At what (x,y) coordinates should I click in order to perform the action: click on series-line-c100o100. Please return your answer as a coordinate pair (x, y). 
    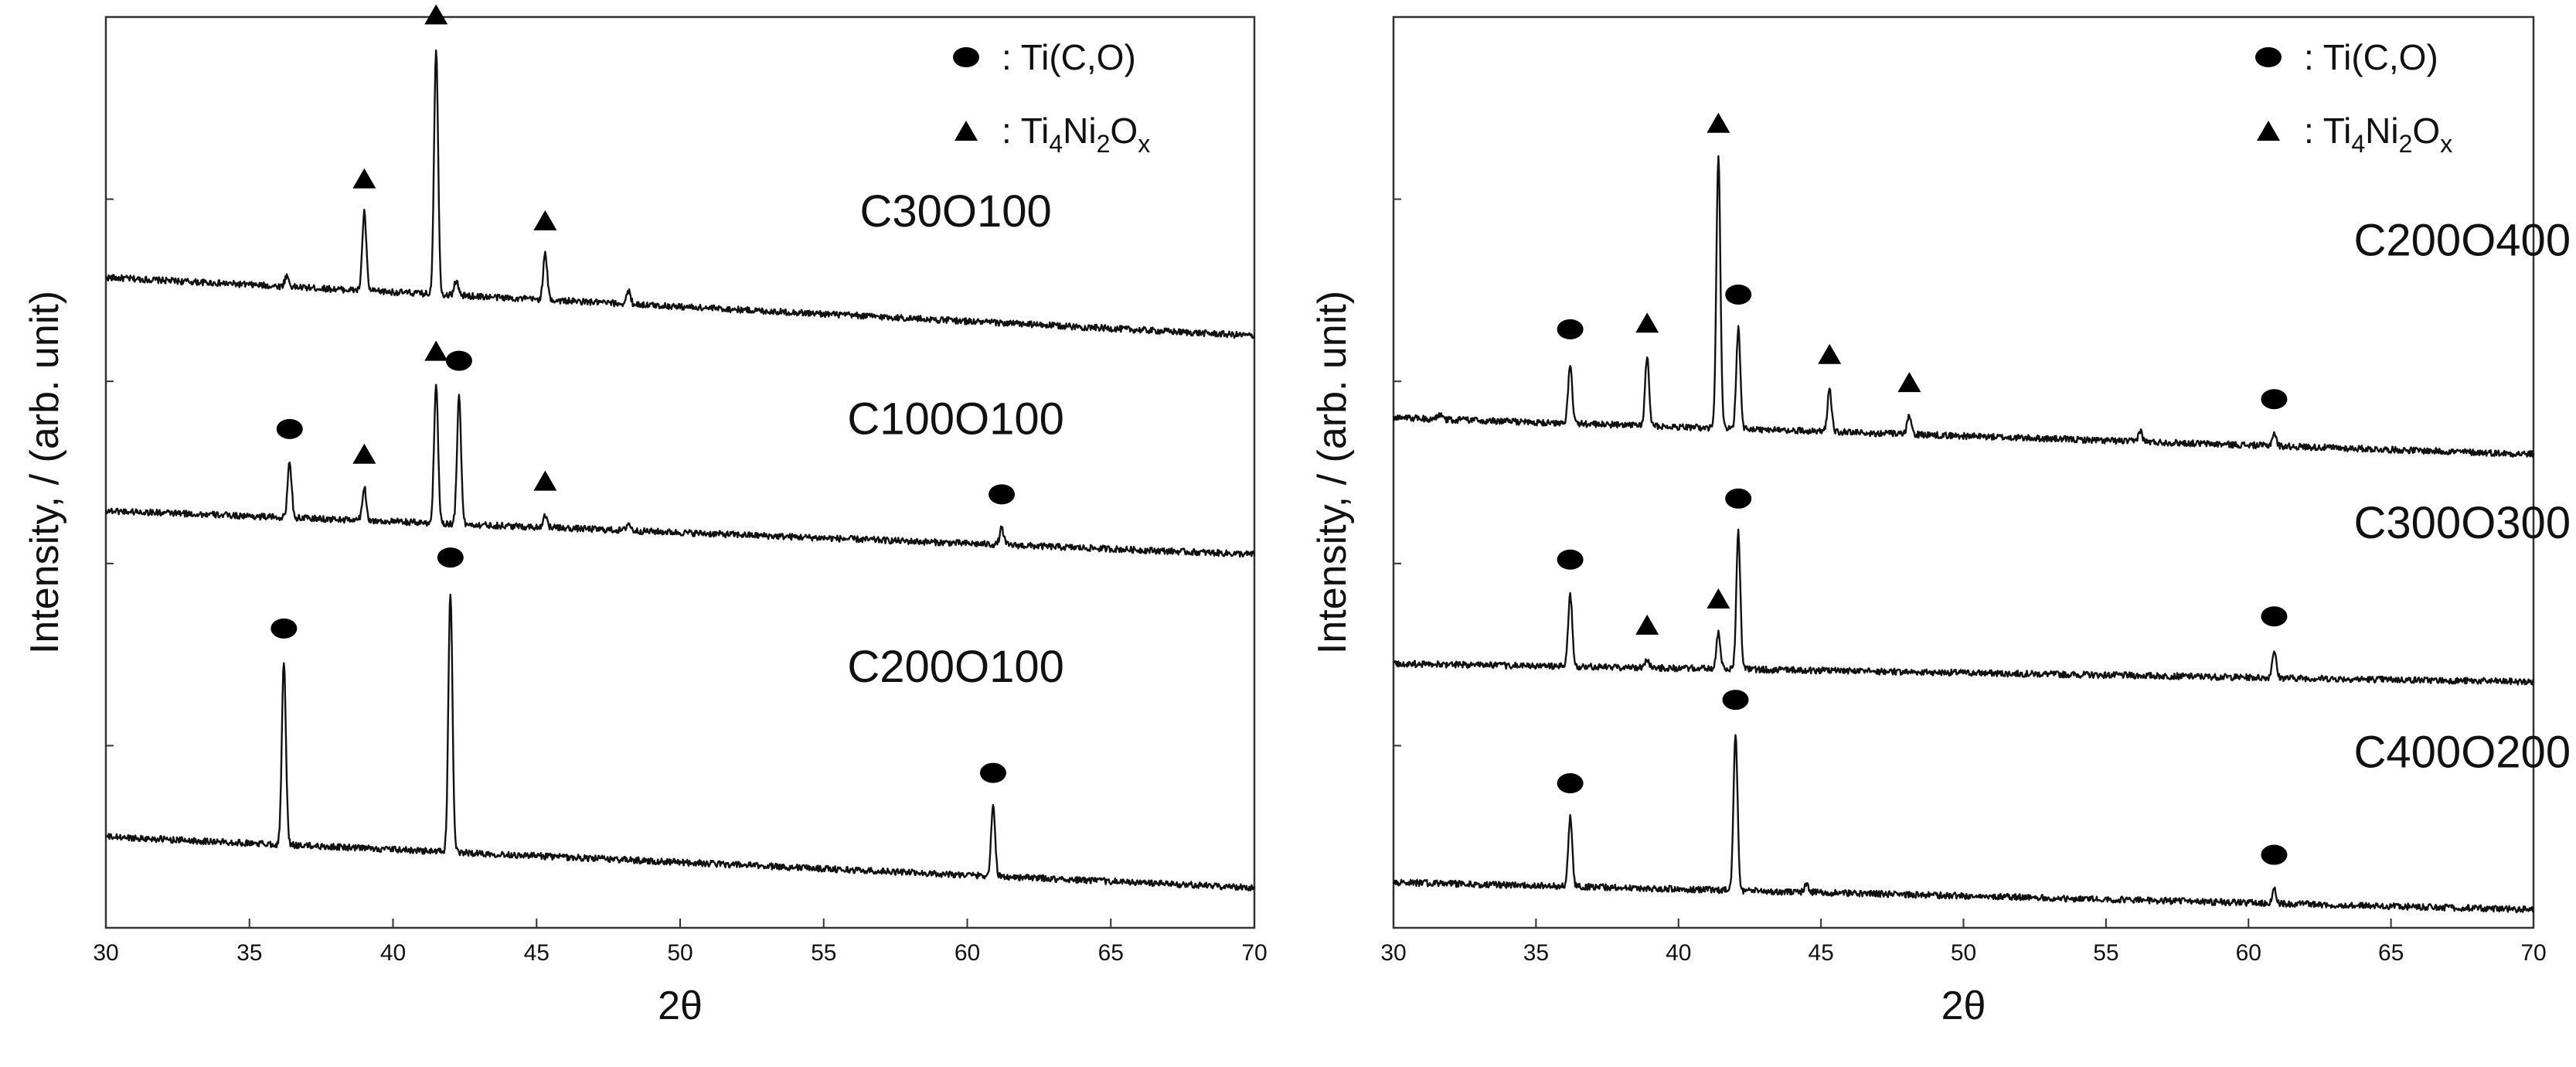
    Looking at the image, I should click on (680, 471).